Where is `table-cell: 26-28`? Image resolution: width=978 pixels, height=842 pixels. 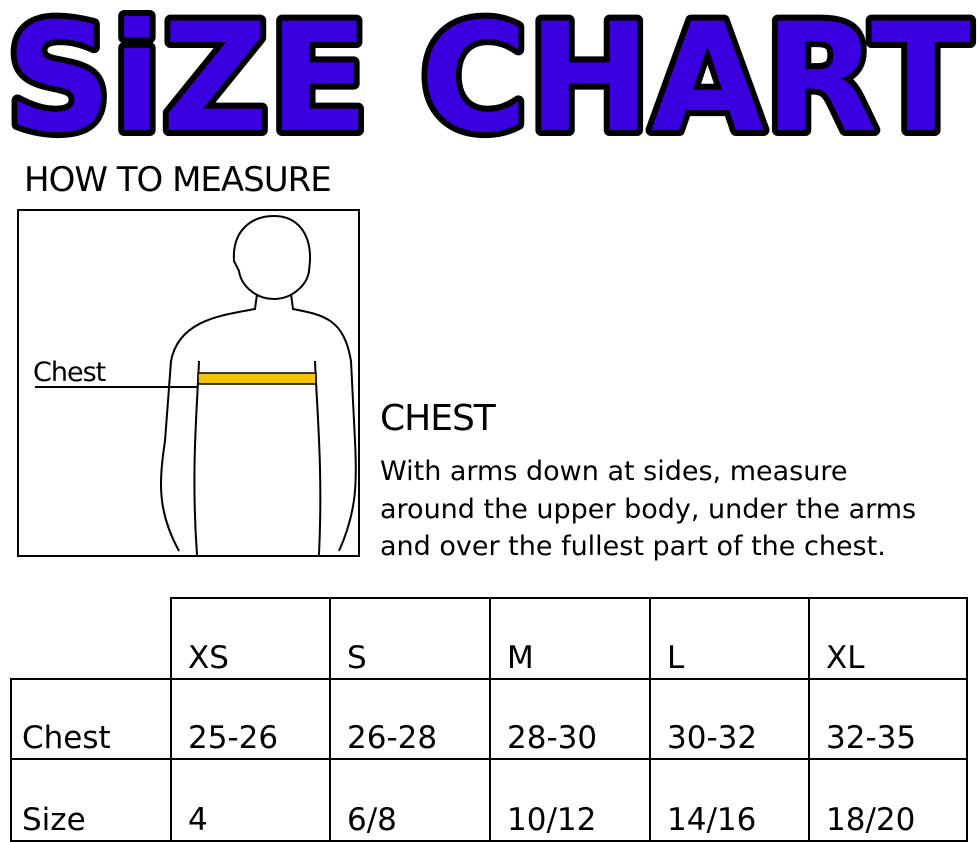 table-cell: 26-28 is located at coordinates (410, 719).